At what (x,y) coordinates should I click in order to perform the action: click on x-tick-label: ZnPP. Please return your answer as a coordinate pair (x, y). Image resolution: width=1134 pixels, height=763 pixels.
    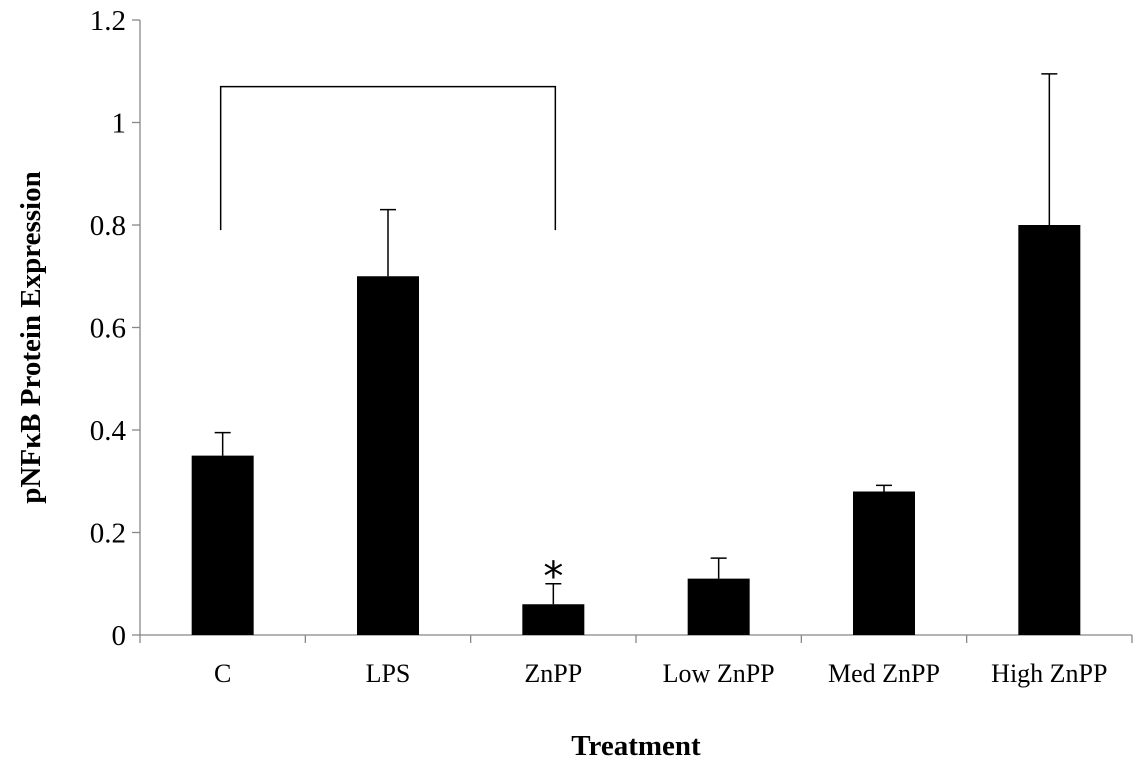
    Looking at the image, I should click on (553, 673).